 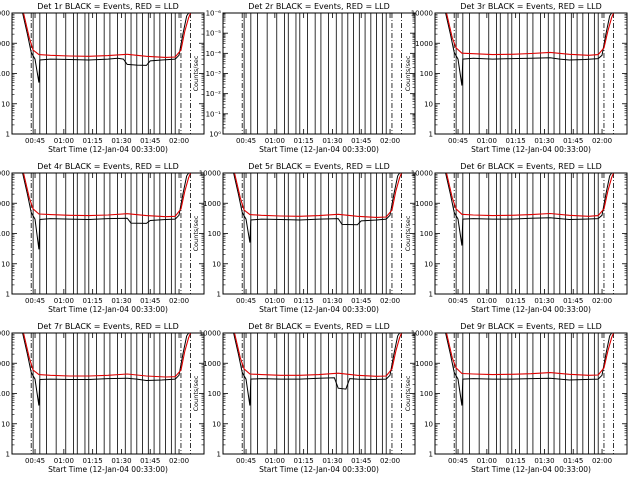 I want to click on y-tick-label: 10⁰, so click(x=215, y=135).